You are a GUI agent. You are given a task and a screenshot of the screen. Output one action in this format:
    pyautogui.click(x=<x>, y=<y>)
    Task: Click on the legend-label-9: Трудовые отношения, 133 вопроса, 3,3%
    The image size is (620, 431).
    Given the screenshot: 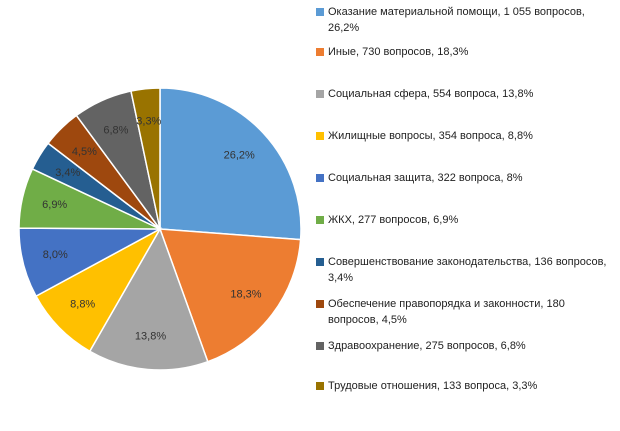 What is the action you would take?
    pyautogui.click(x=433, y=386)
    